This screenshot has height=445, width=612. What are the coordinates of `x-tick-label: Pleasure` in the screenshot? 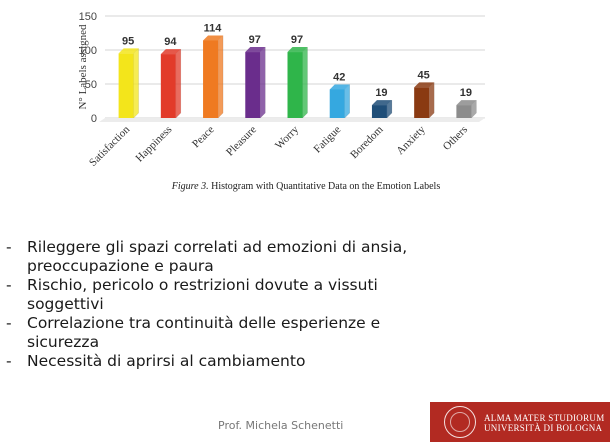 It's located at (241, 141).